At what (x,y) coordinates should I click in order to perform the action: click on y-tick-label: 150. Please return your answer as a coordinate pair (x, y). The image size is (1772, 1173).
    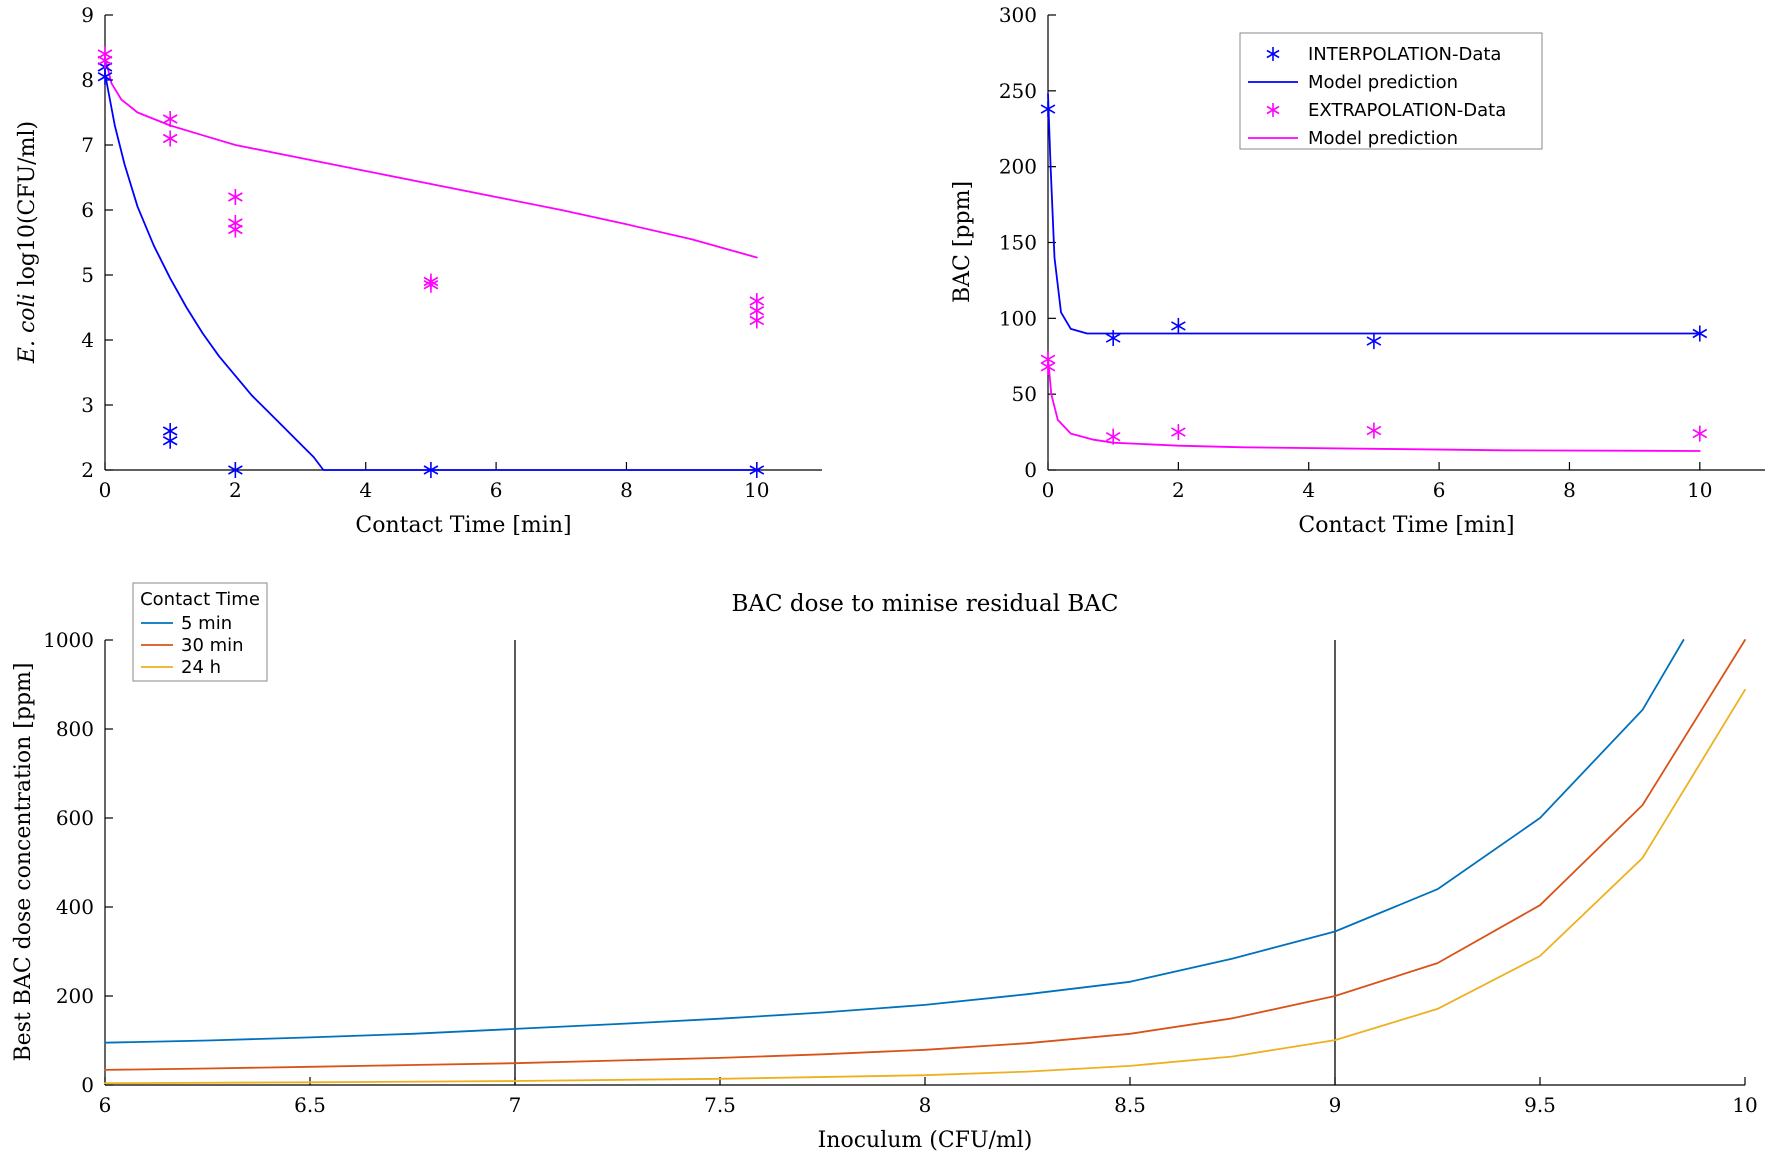
    Looking at the image, I should click on (1018, 243).